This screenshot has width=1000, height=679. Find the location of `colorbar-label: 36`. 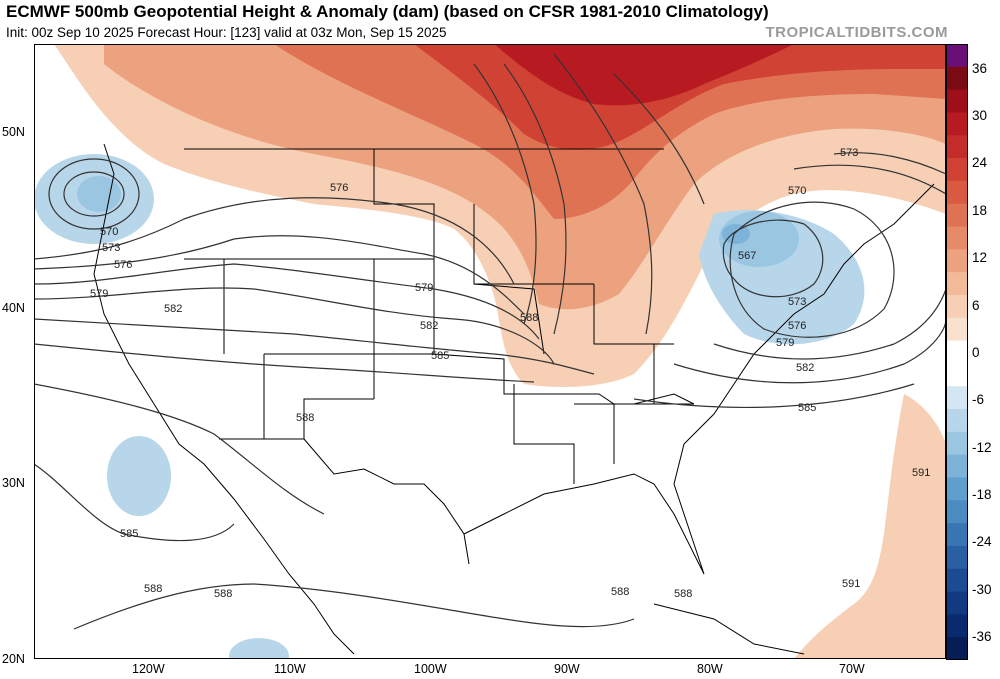

colorbar-label: 36 is located at coordinates (980, 68).